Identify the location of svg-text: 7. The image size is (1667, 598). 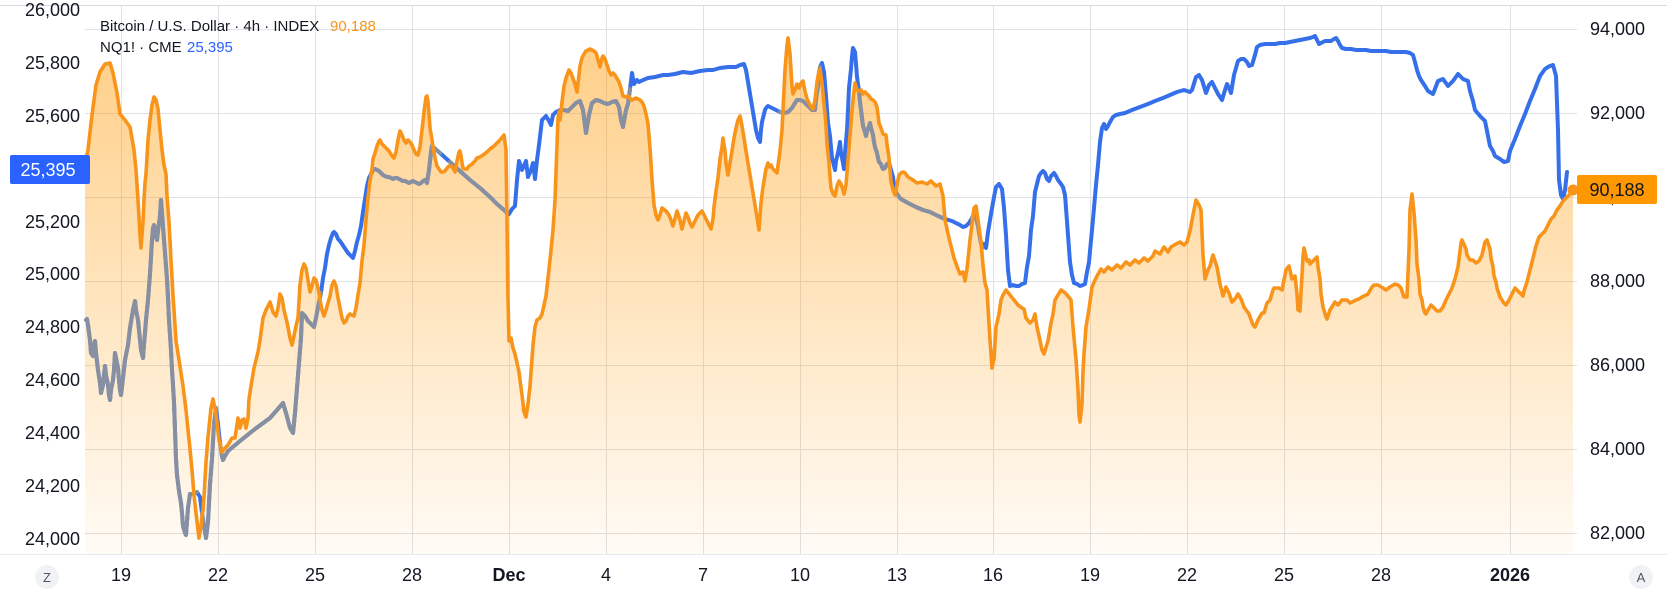
(703, 575).